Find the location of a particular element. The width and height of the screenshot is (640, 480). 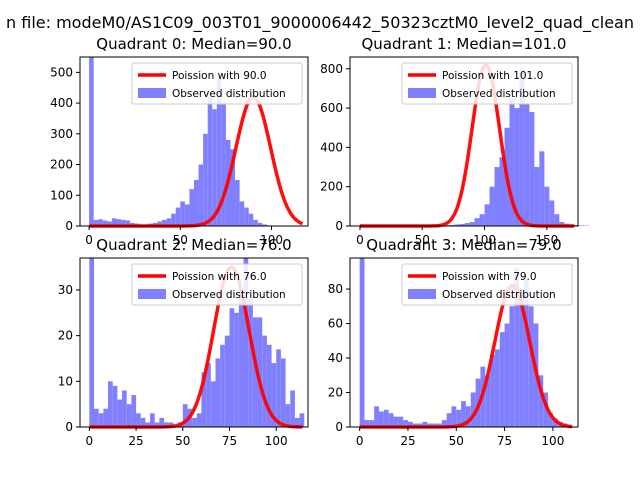

panel-title: Quadrant 3: Median=79.0 is located at coordinates (463, 245).